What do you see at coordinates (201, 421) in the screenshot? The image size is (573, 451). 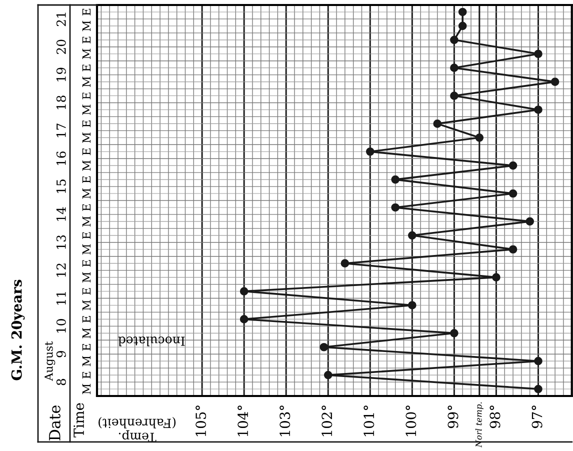 I see `x-tick-label: 105°` at bounding box center [201, 421].